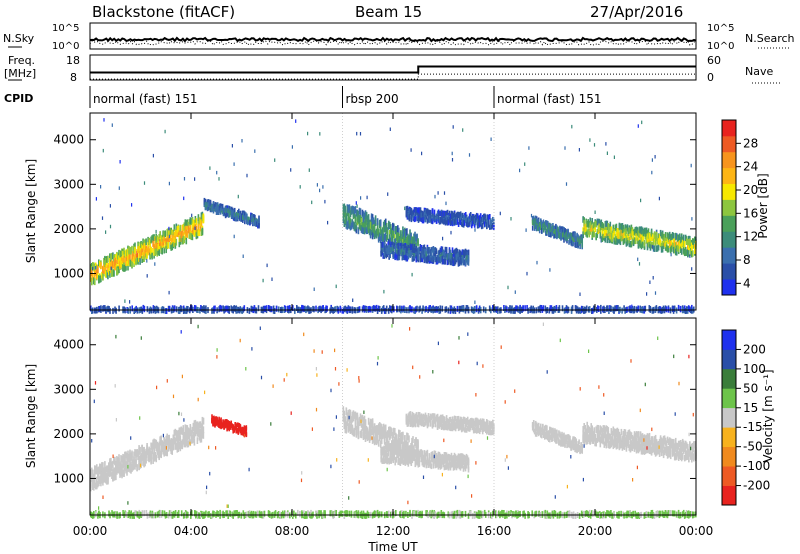 The width and height of the screenshot is (800, 554). What do you see at coordinates (65, 46) in the screenshot?
I see `nsky-tick-bottom: 10^0` at bounding box center [65, 46].